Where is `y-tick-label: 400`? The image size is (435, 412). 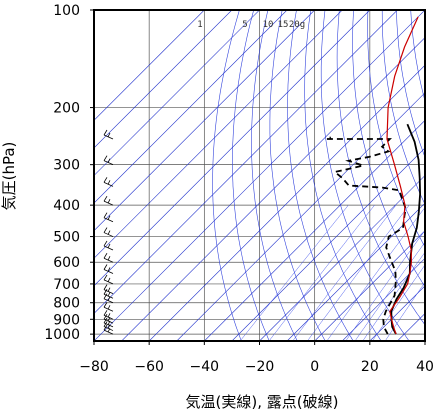 y-tick-label: 400 is located at coordinates (66, 206).